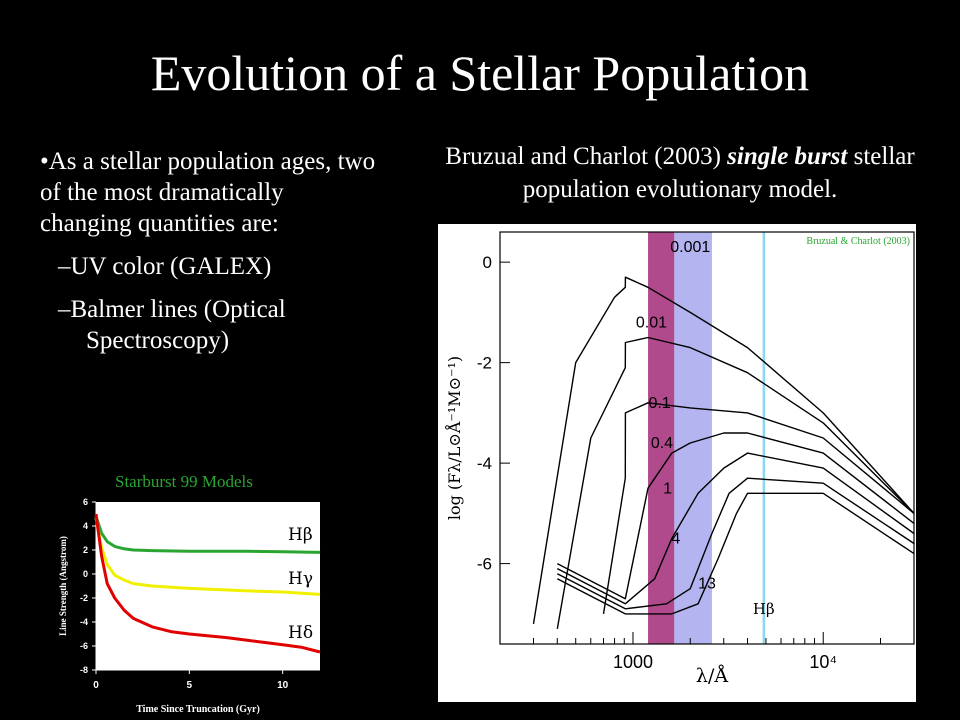  What do you see at coordinates (63, 586) in the screenshot?
I see `y-axis-label: Line Strength (Angstrom)` at bounding box center [63, 586].